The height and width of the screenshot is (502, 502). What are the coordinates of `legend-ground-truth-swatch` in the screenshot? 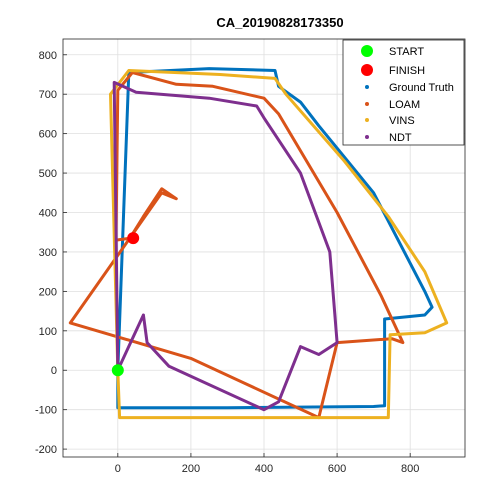 It's located at (367, 87).